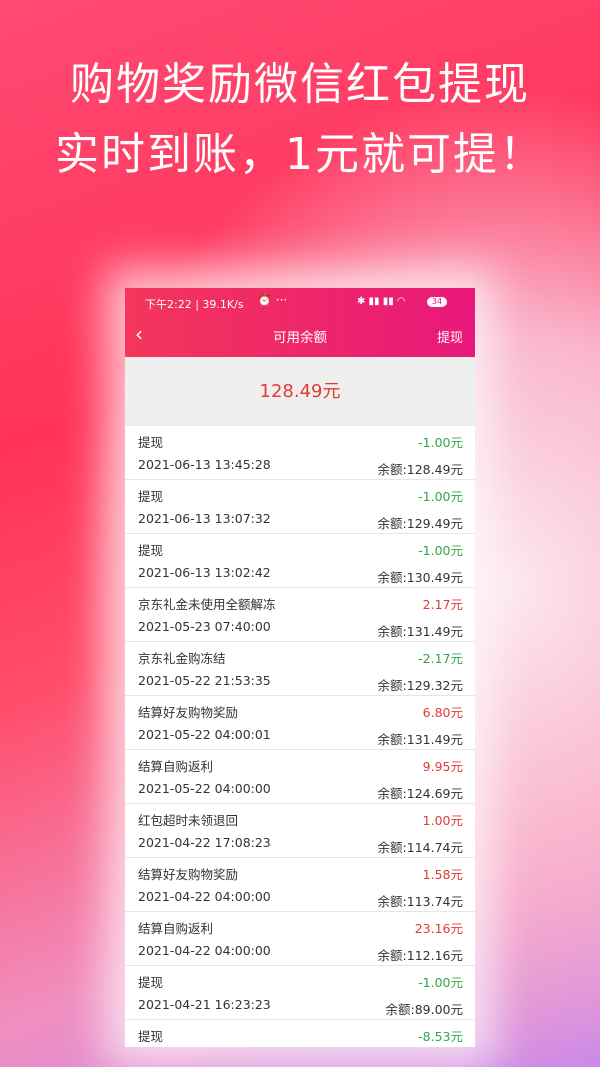  What do you see at coordinates (204, 788) in the screenshot?
I see `record-date: 2021-05-22 04:00:00` at bounding box center [204, 788].